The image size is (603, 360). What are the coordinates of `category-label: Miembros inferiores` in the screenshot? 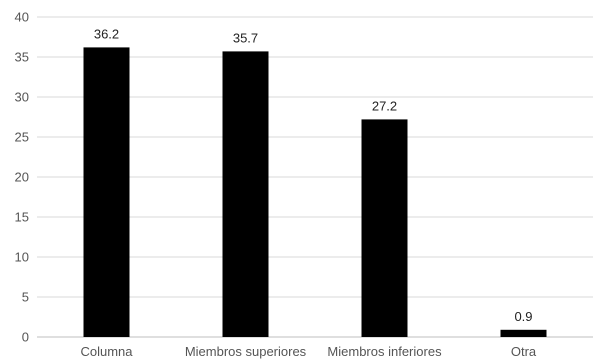 It's located at (384, 351).